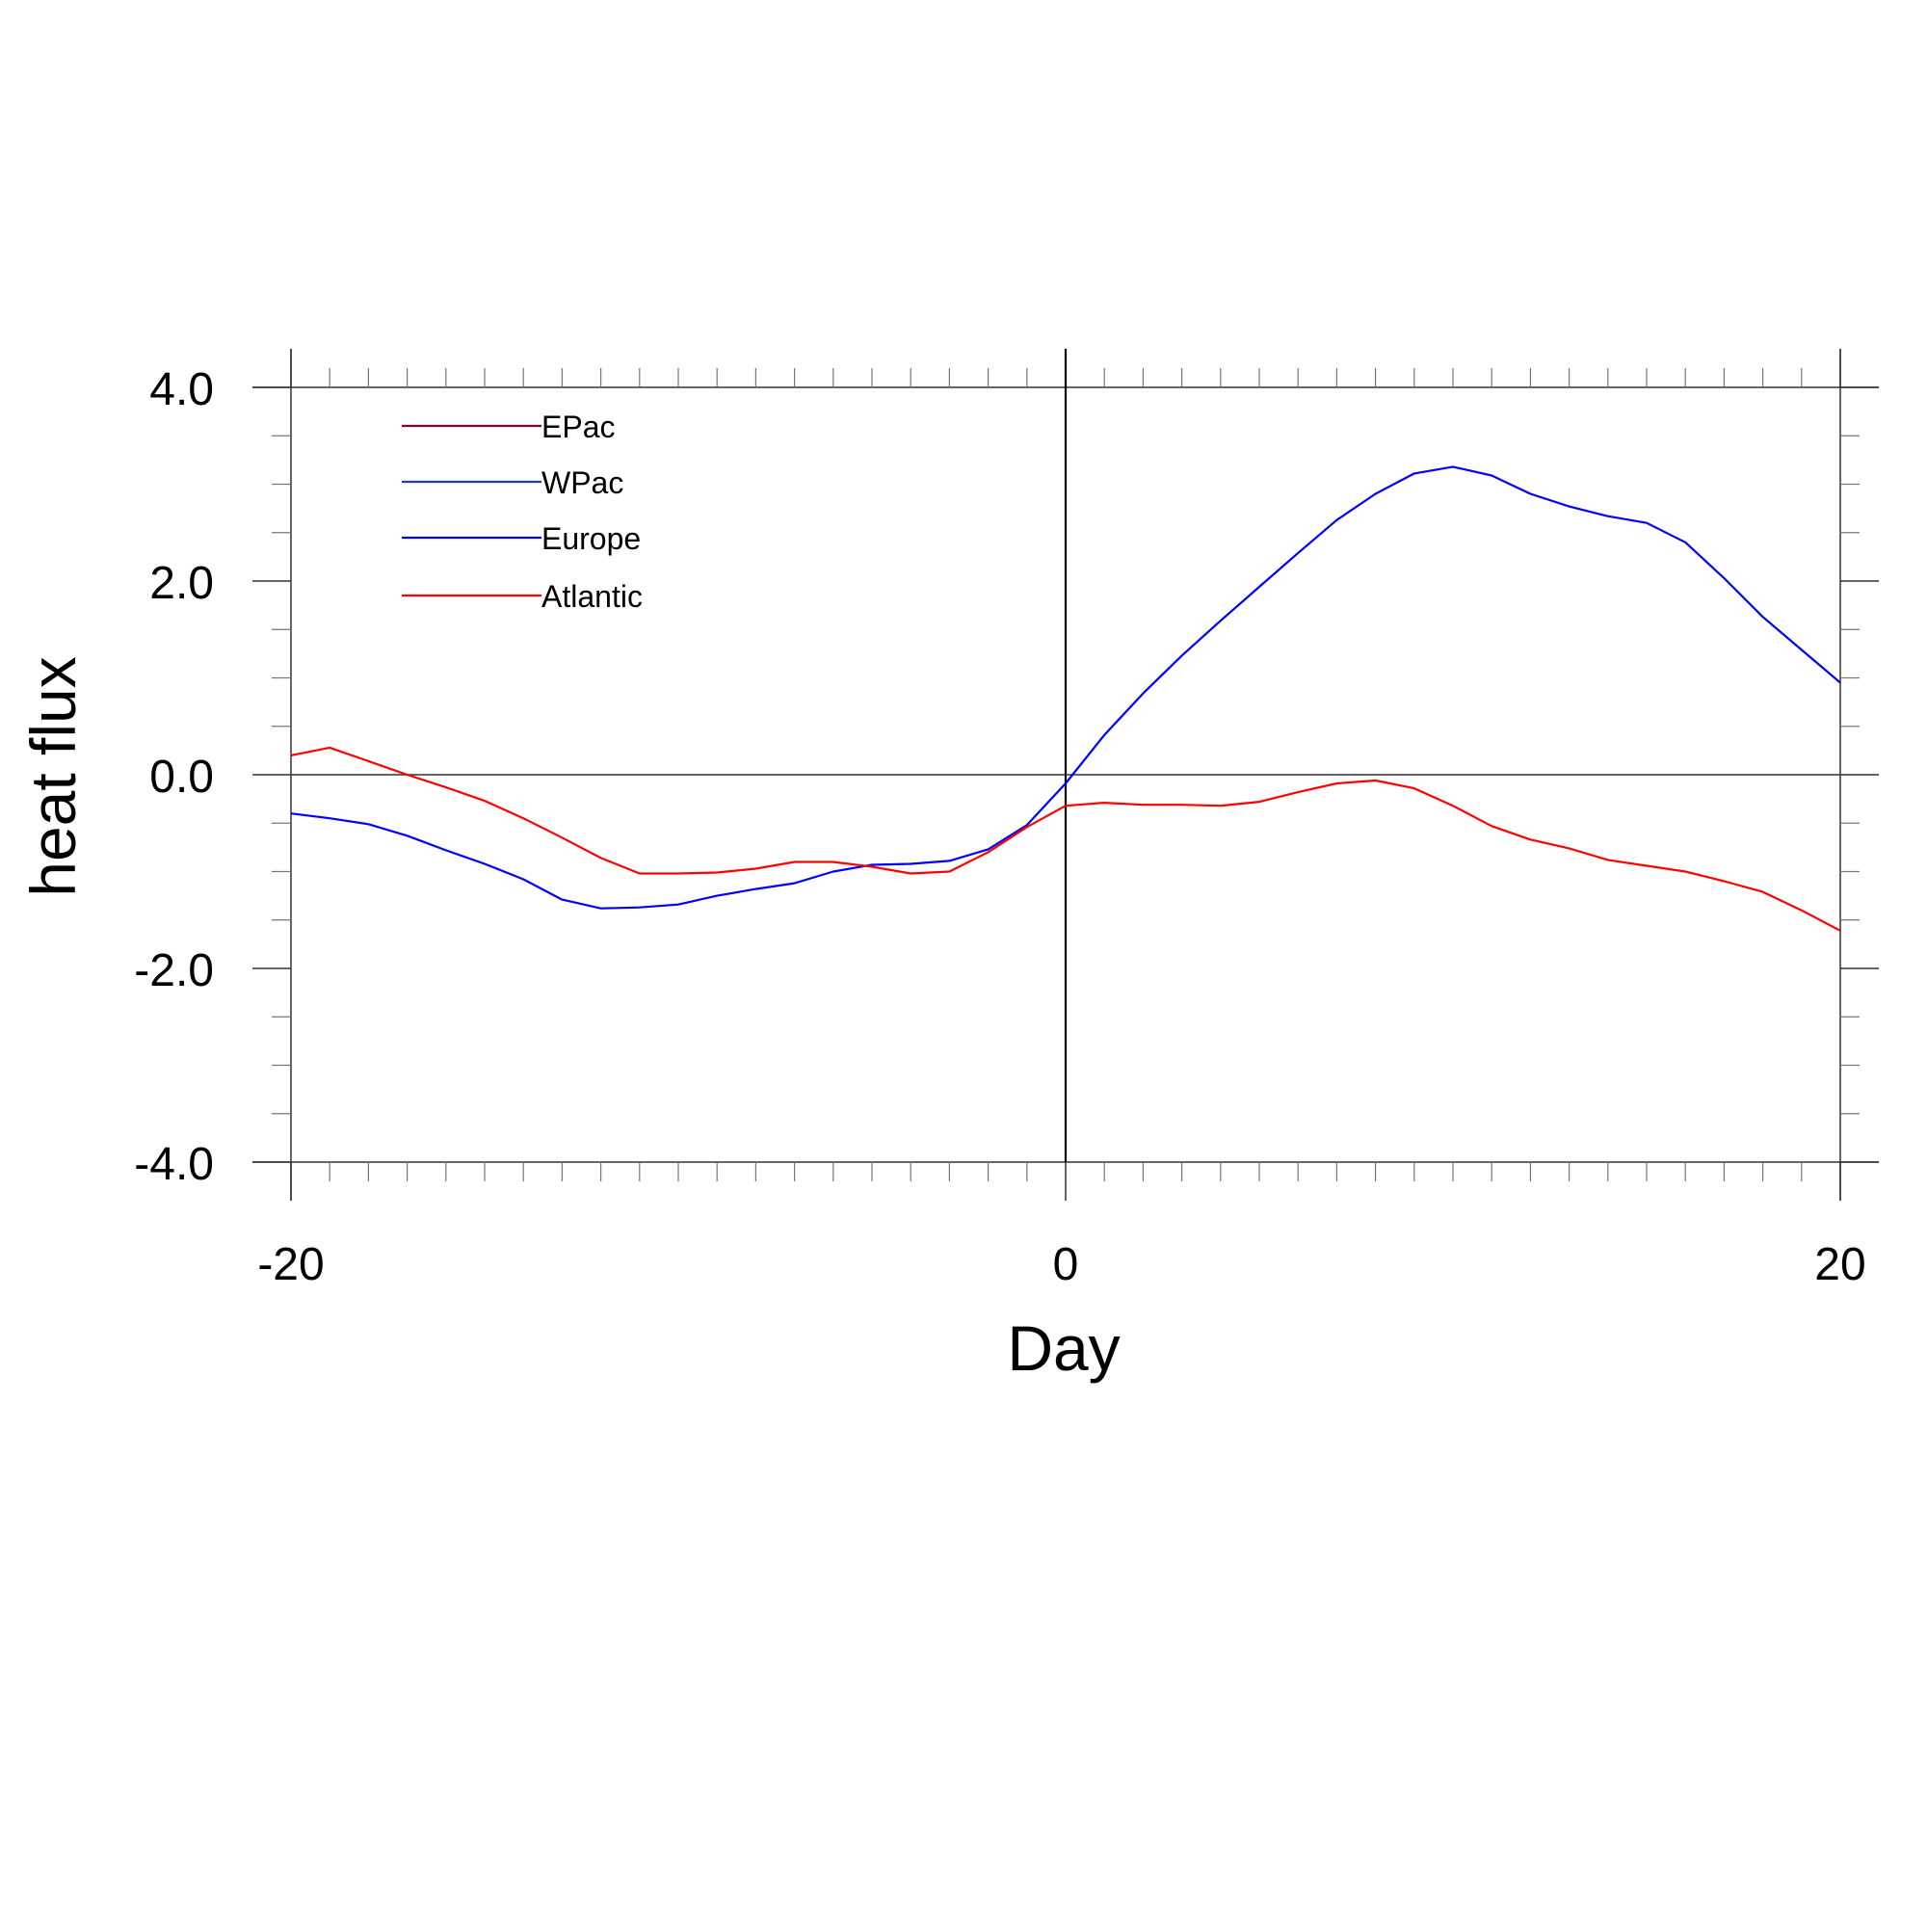  What do you see at coordinates (291, 1264) in the screenshot?
I see `x-tick-label: -20` at bounding box center [291, 1264].